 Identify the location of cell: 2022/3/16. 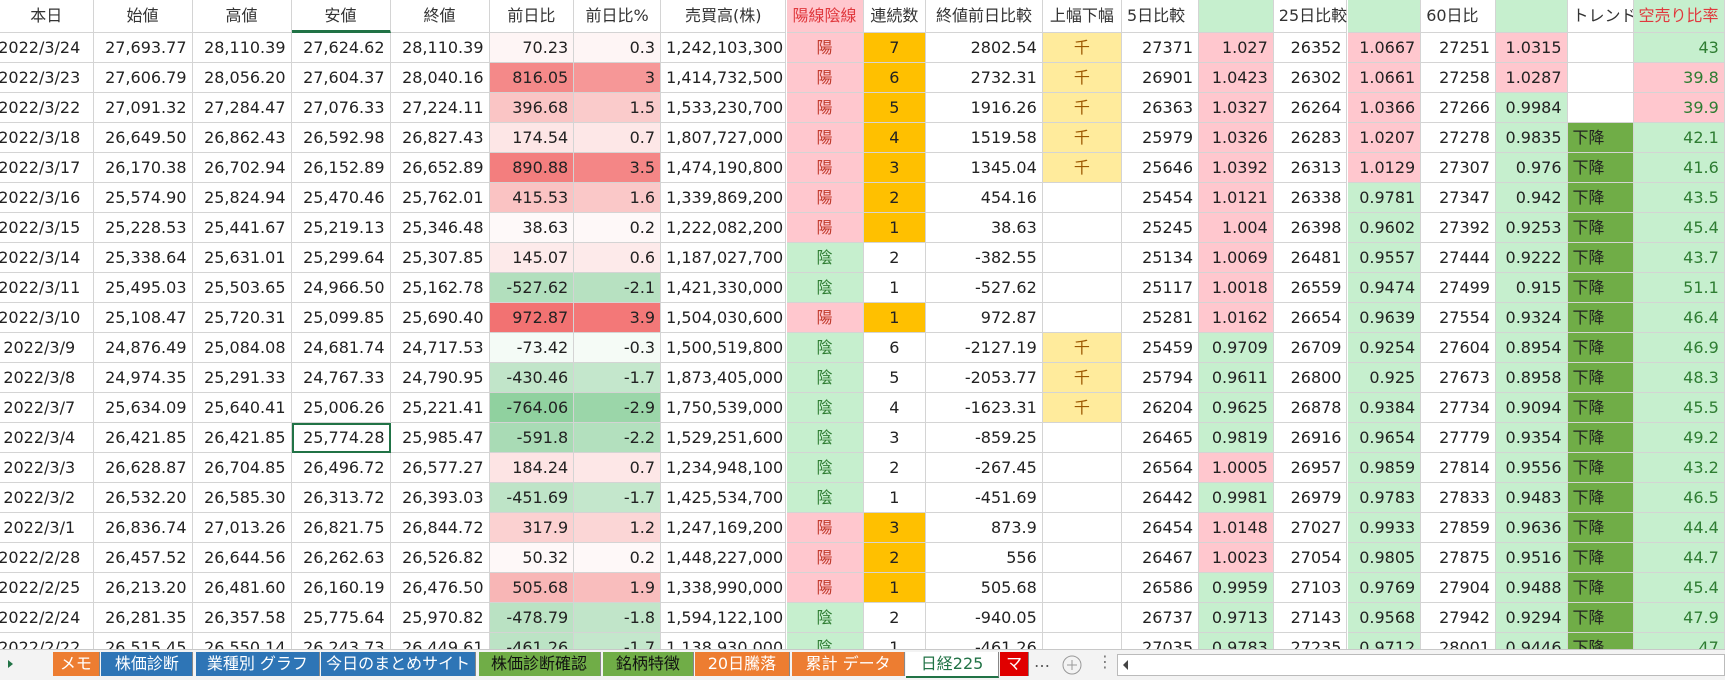
(47, 198).